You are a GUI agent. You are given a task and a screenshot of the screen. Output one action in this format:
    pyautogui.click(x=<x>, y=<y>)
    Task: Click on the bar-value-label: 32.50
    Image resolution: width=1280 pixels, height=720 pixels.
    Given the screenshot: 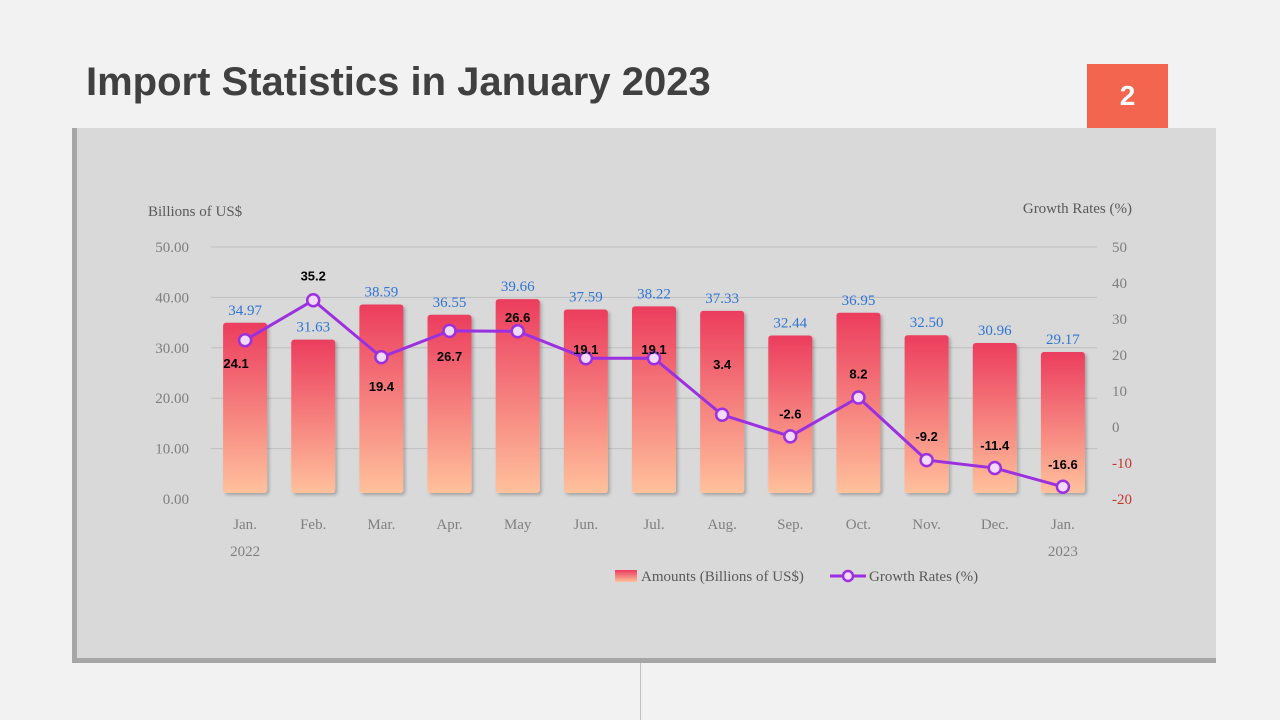 What is the action you would take?
    pyautogui.click(x=927, y=323)
    